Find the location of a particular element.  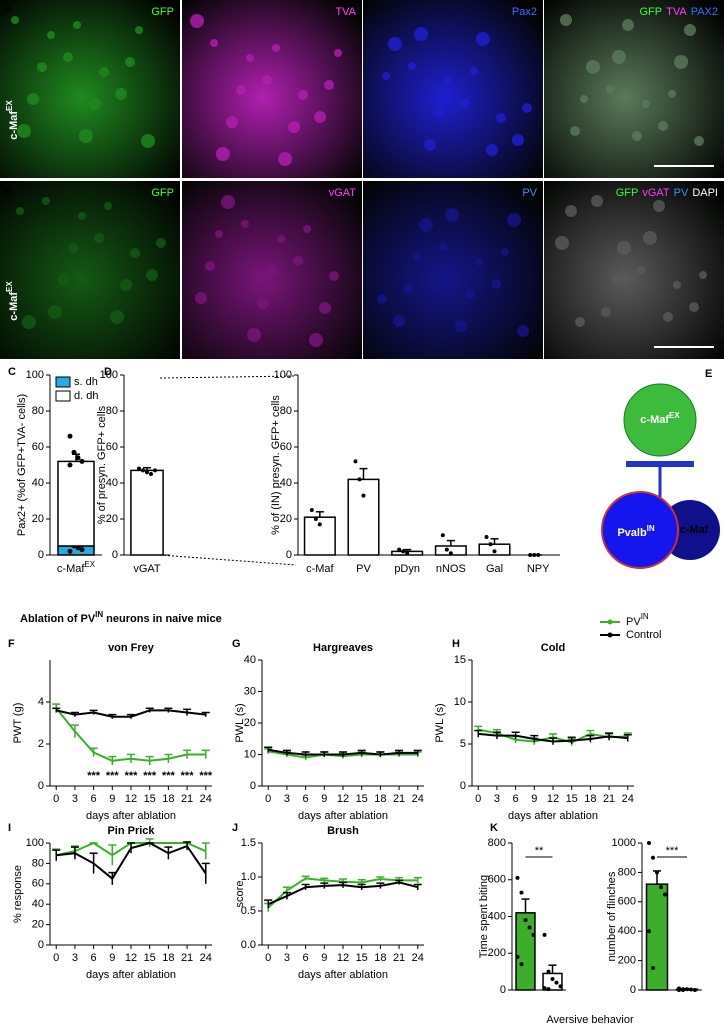

x-tick-label: pDyn is located at coordinates (407, 569).